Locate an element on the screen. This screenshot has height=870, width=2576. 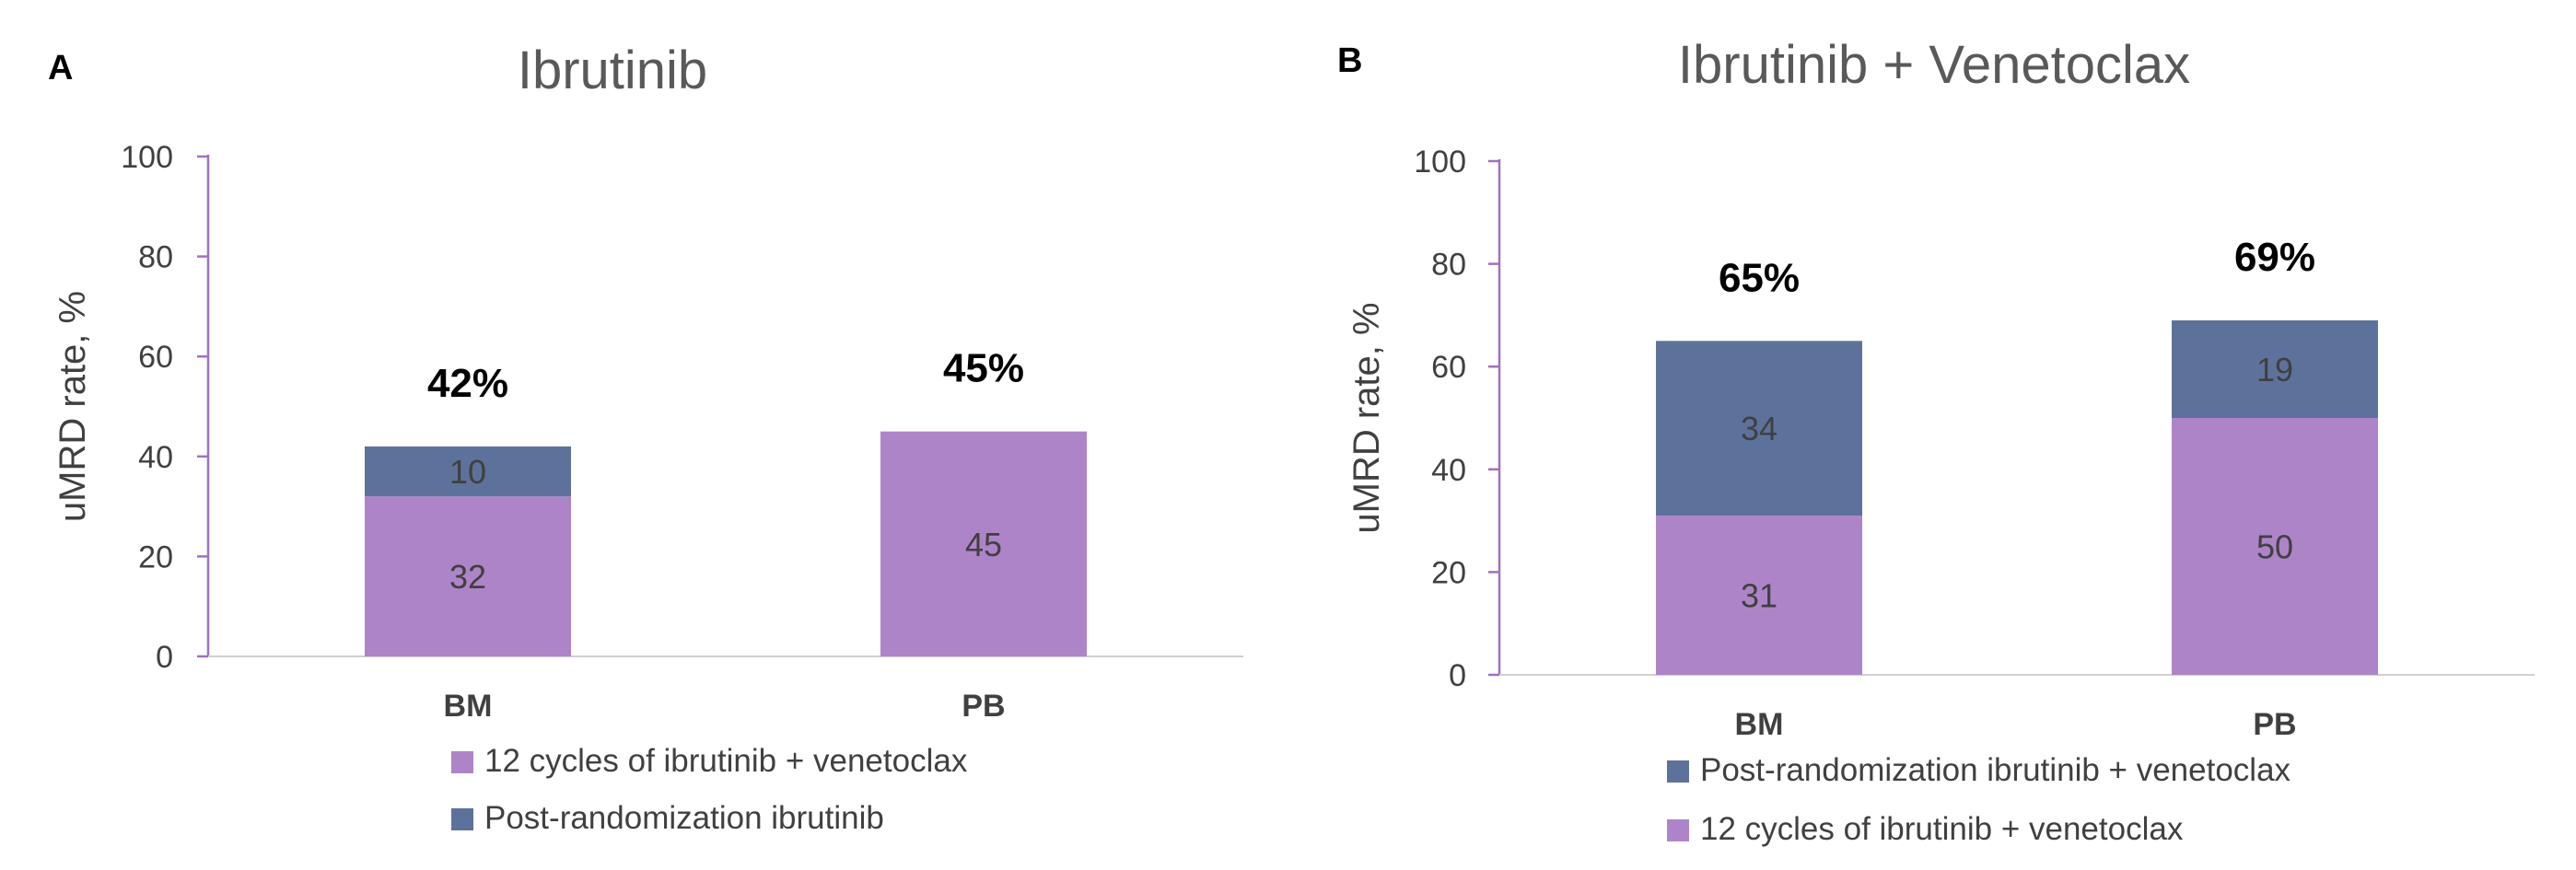
bar-segment-label: 31 is located at coordinates (1759, 596).